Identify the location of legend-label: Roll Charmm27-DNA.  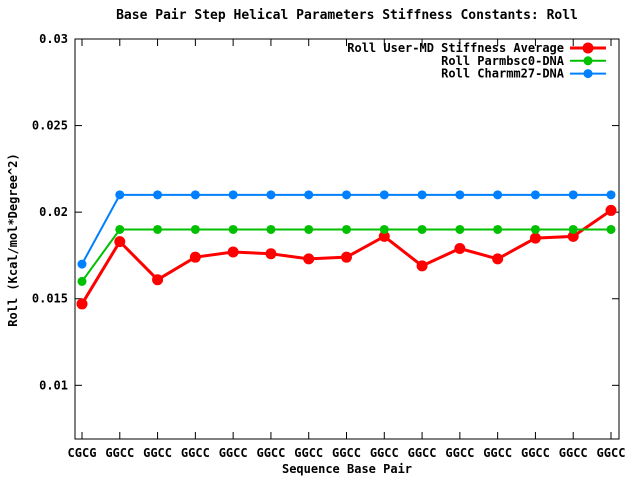
(503, 74).